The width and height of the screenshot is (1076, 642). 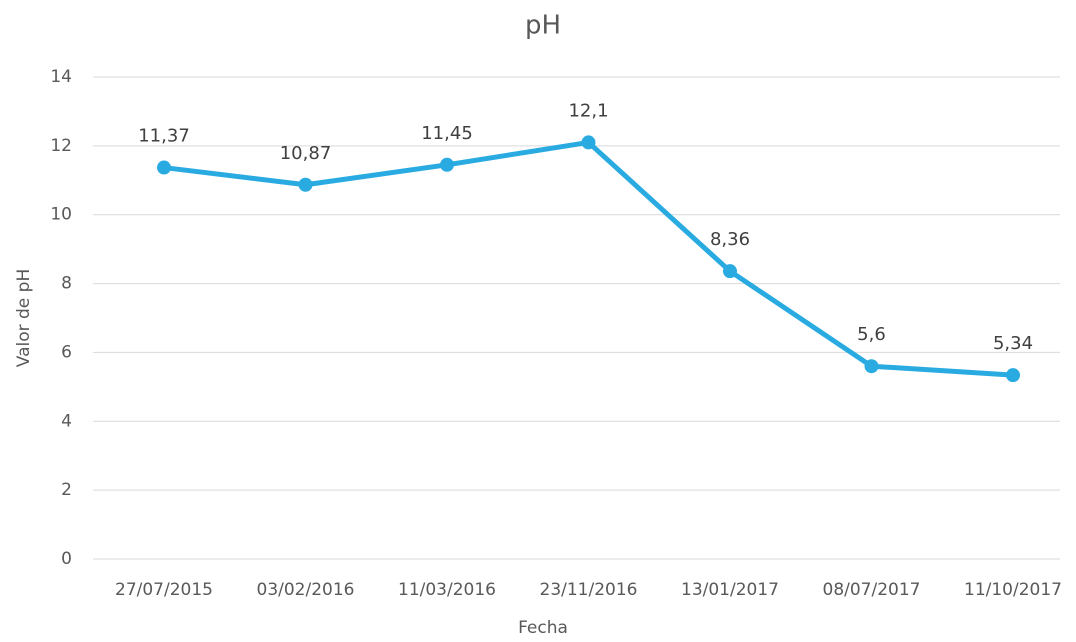 What do you see at coordinates (61, 215) in the screenshot?
I see `y-tick-label: 10` at bounding box center [61, 215].